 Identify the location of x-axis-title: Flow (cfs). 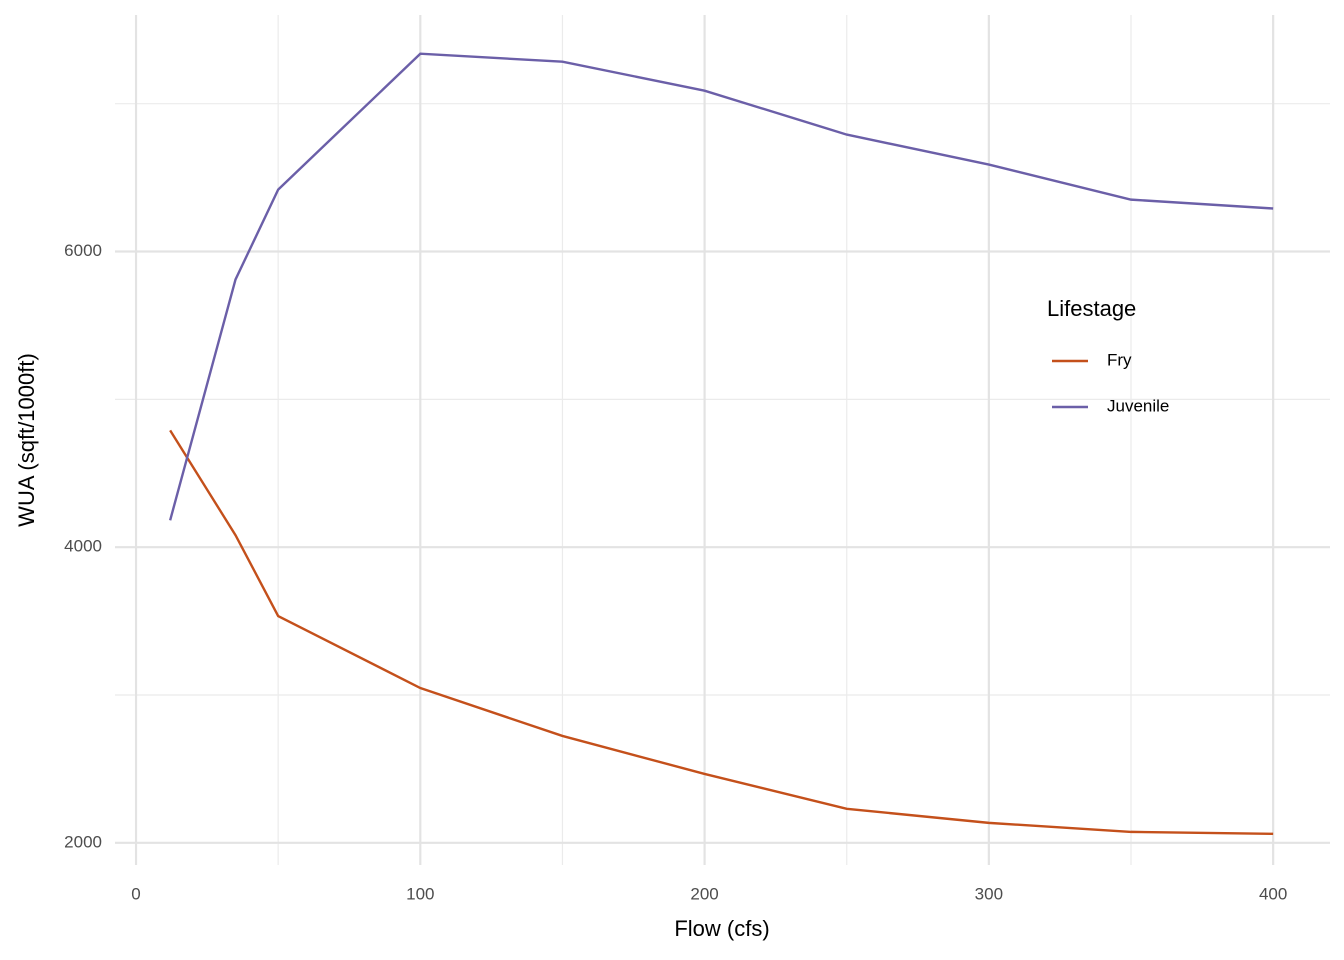
(721, 928).